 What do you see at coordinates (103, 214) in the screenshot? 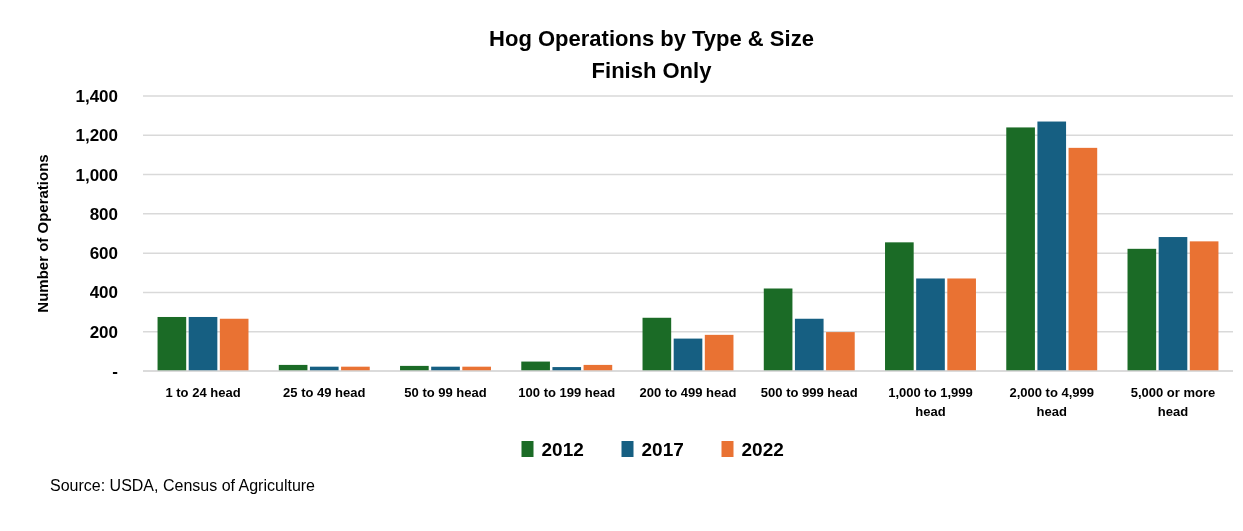
I see `y-tick-label: 800` at bounding box center [103, 214].